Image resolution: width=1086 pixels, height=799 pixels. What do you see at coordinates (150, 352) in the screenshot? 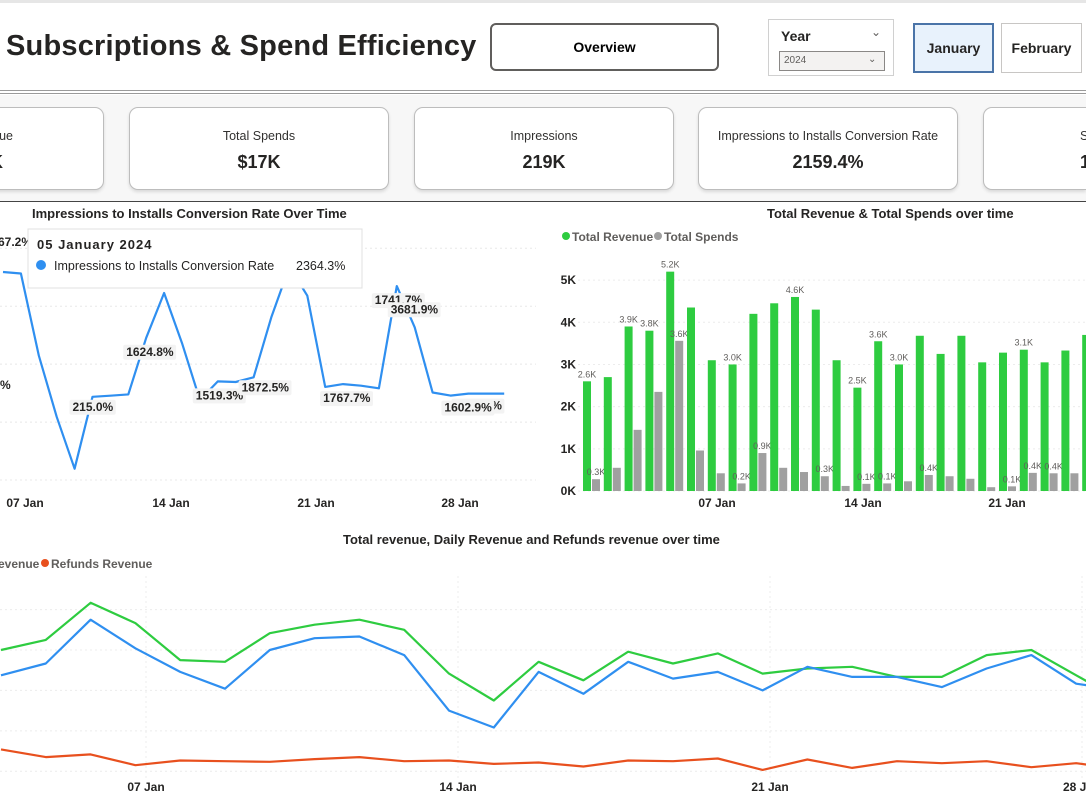
I see `data-label: 1624.8%` at bounding box center [150, 352].